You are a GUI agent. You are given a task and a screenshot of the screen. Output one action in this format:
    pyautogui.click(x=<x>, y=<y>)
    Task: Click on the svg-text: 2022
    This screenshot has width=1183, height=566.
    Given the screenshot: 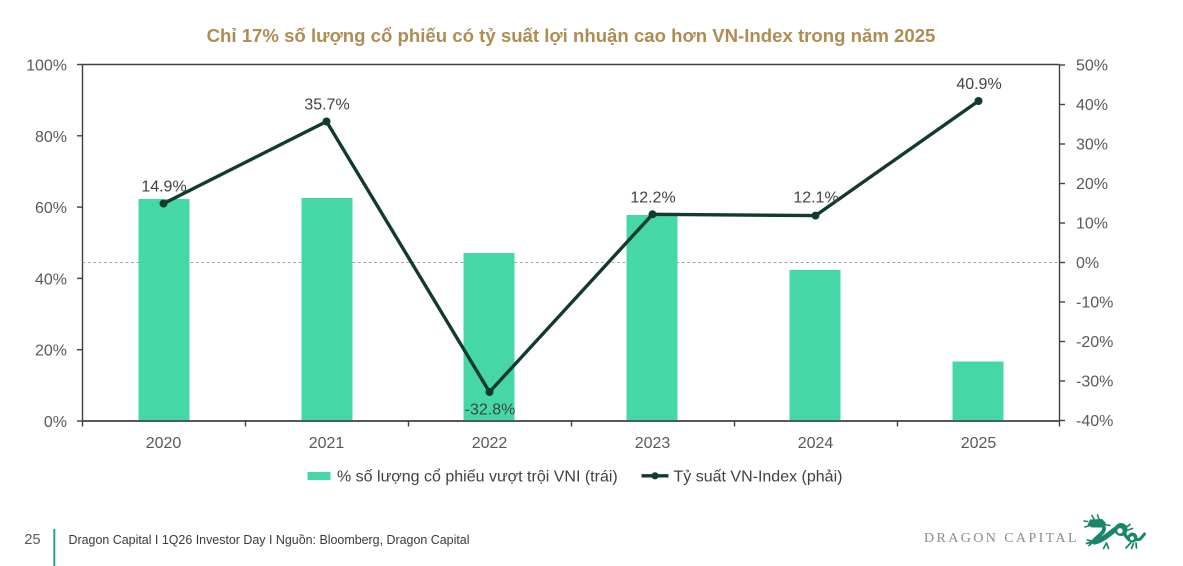 What is the action you would take?
    pyautogui.click(x=490, y=443)
    